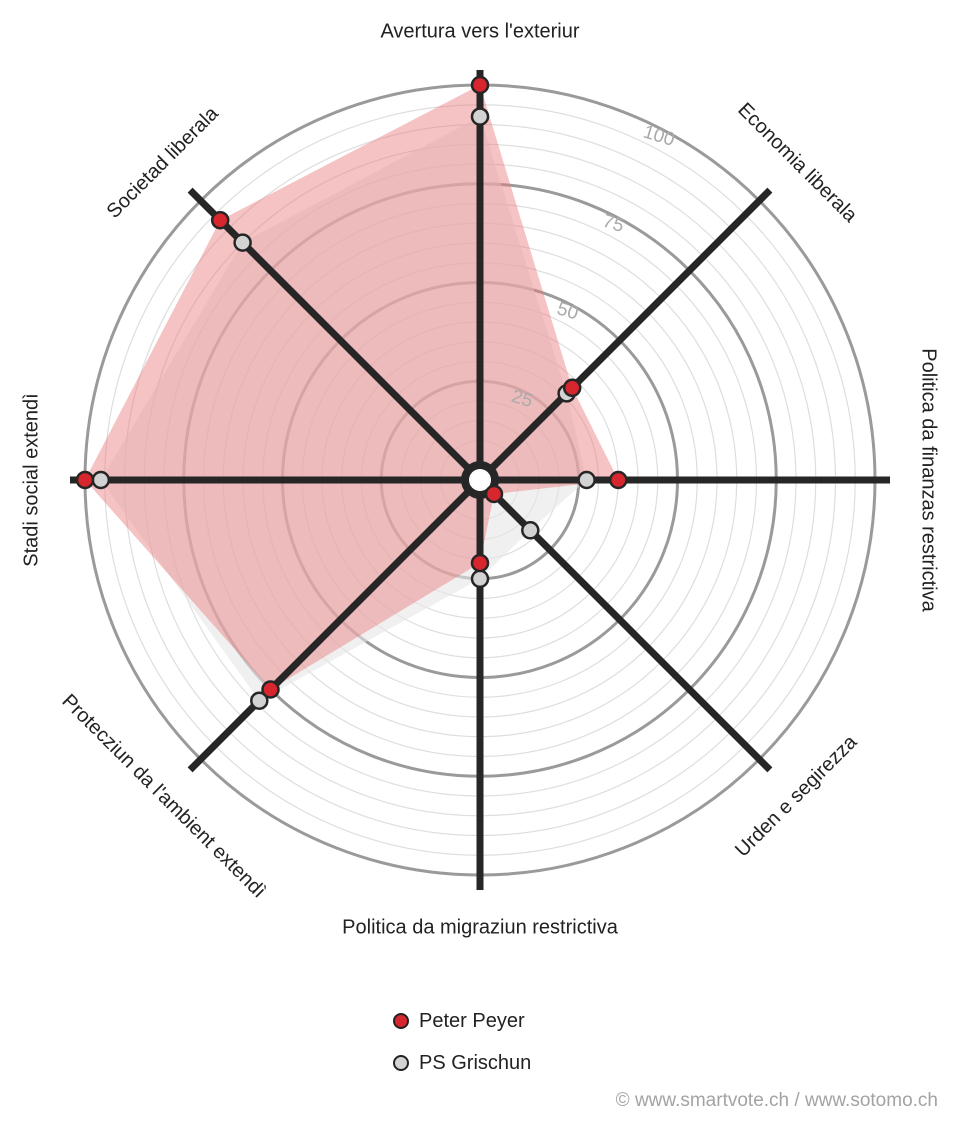  Describe the element at coordinates (776, 1100) in the screenshot. I see `credit-text: © www.smartvote.ch / www.sotomo.ch` at that location.